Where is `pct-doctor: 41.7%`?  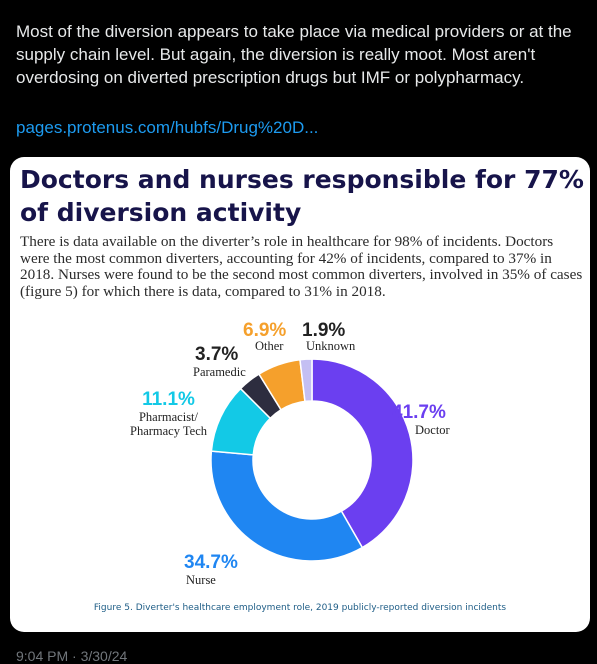
pct-doctor: 41.7% is located at coordinates (419, 412).